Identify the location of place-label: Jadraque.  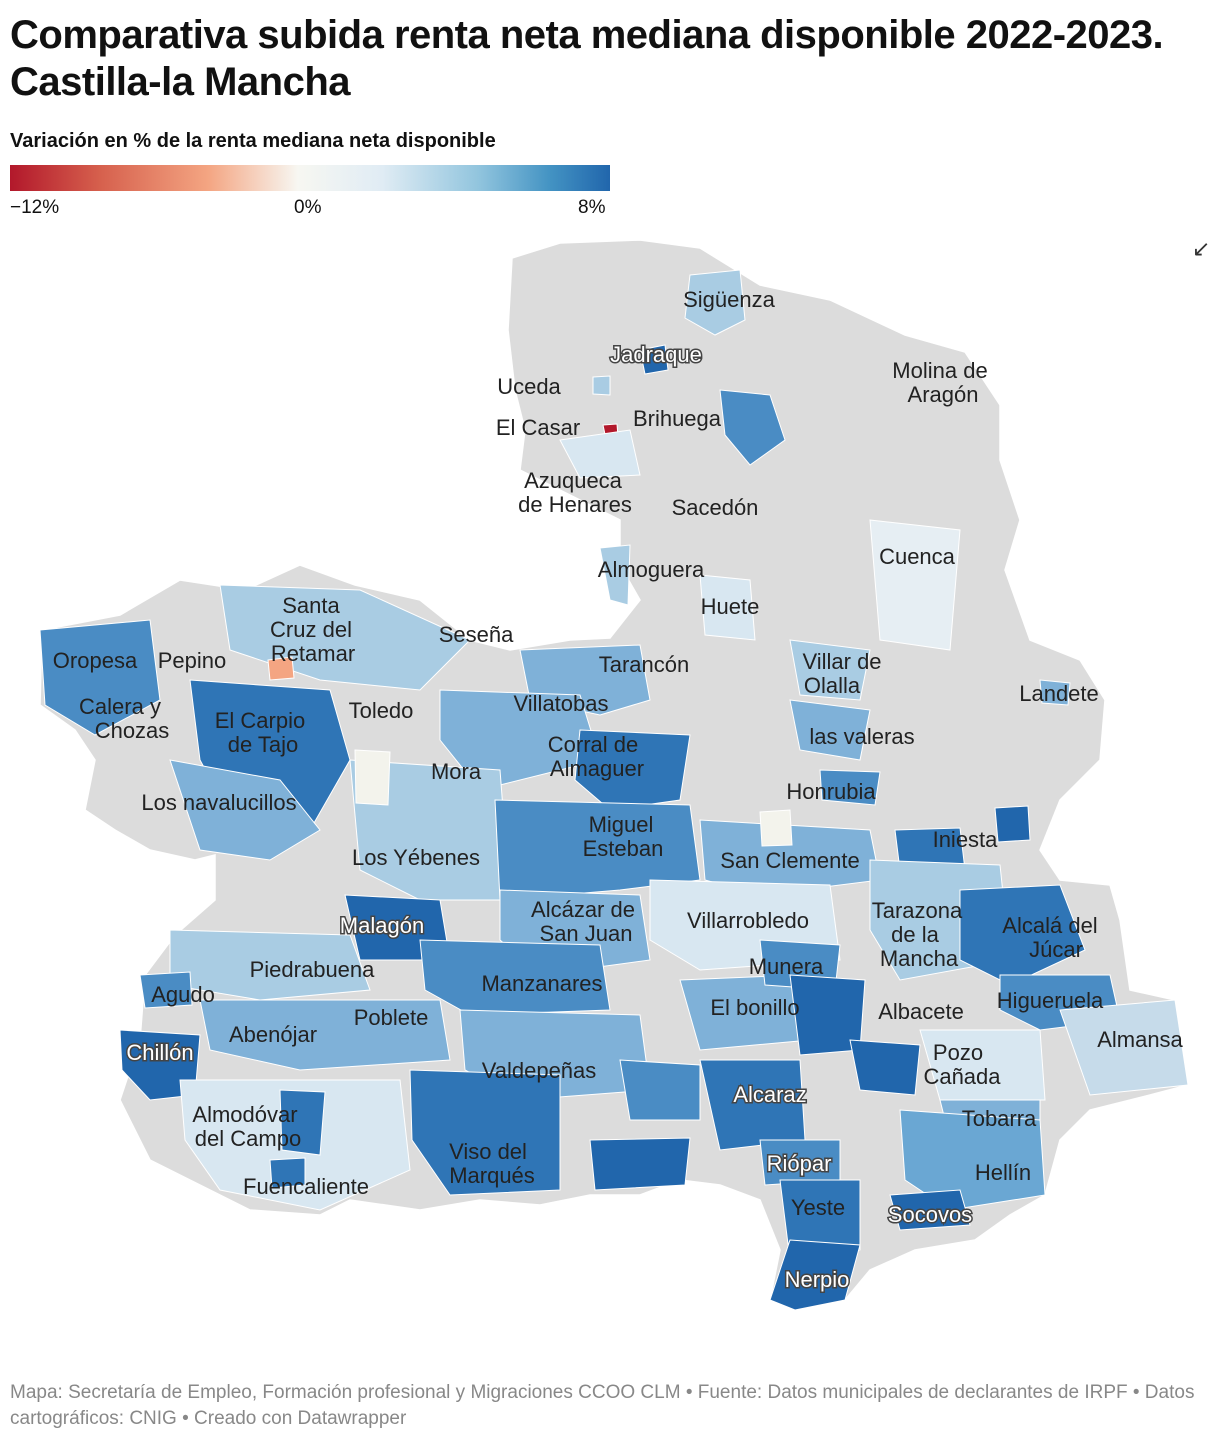
(656, 354).